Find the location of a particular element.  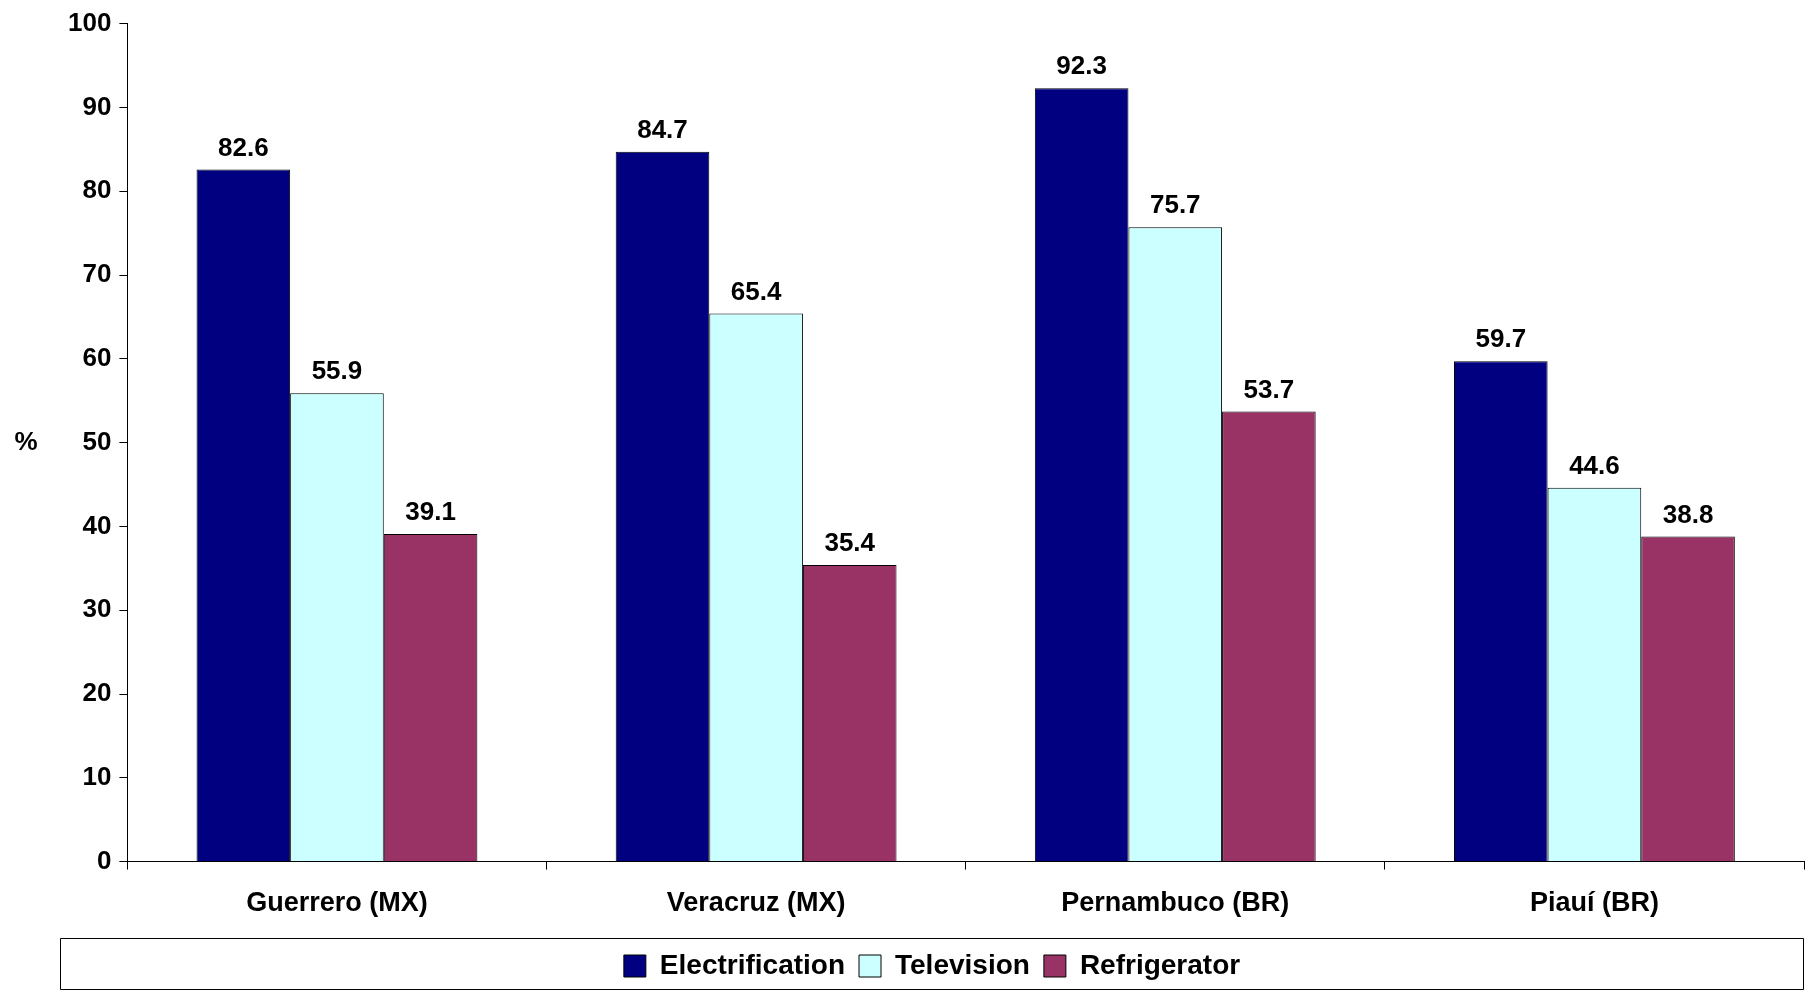

data-label: 44.6 is located at coordinates (1594, 465).